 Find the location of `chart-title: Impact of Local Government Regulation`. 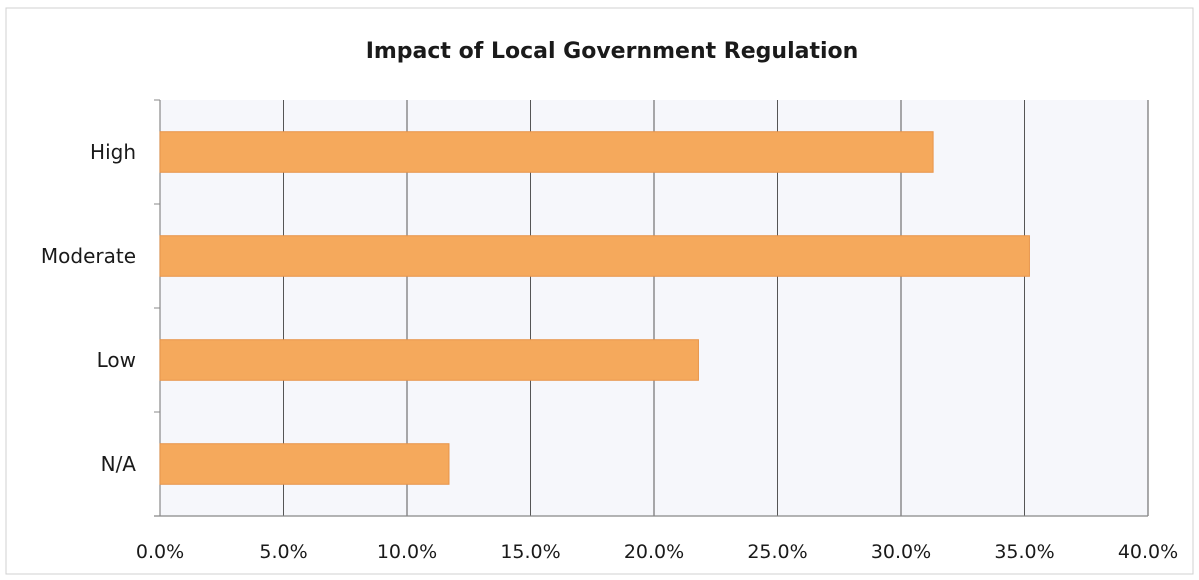

chart-title: Impact of Local Government Regulation is located at coordinates (612, 51).